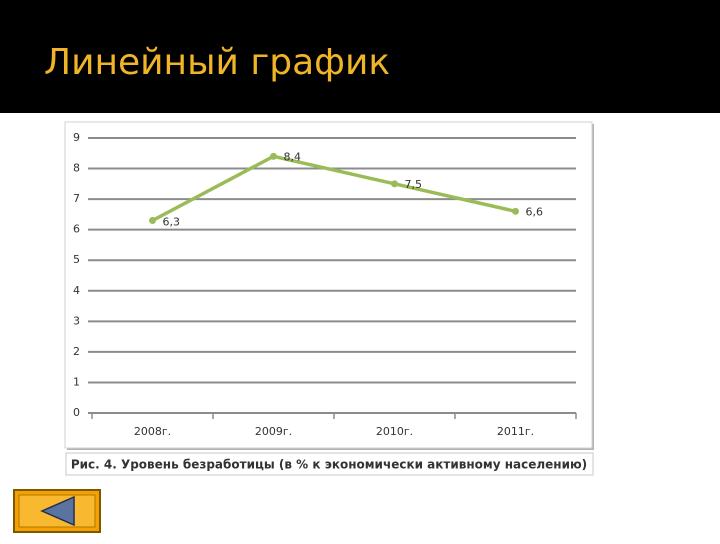 This screenshot has width=720, height=544. I want to click on y-tick-label: 7, so click(76, 198).